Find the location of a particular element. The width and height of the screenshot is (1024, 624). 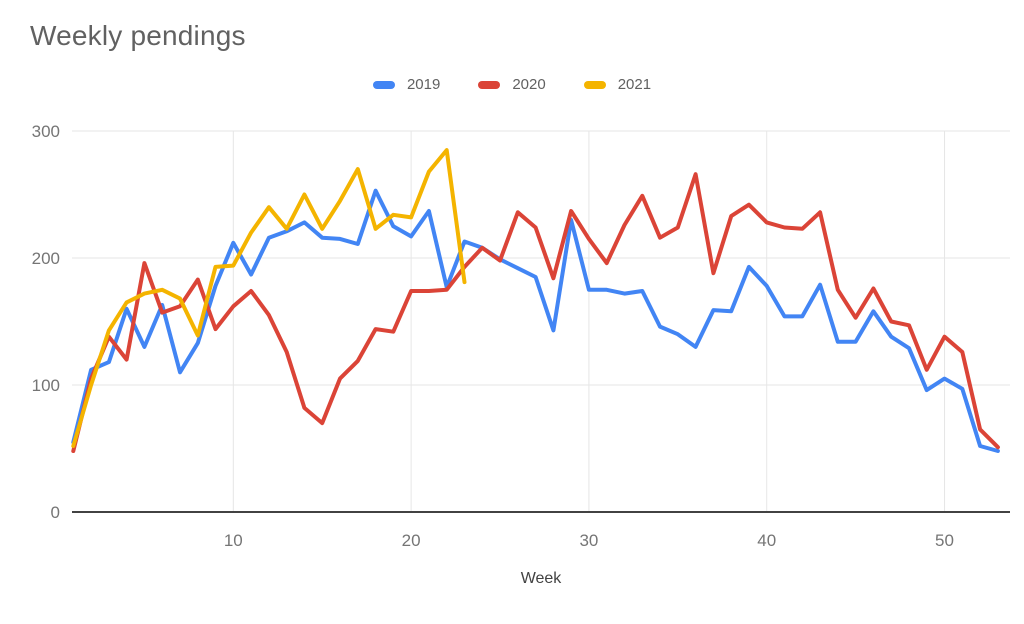

x-tick-label-10: 10 is located at coordinates (233, 540).